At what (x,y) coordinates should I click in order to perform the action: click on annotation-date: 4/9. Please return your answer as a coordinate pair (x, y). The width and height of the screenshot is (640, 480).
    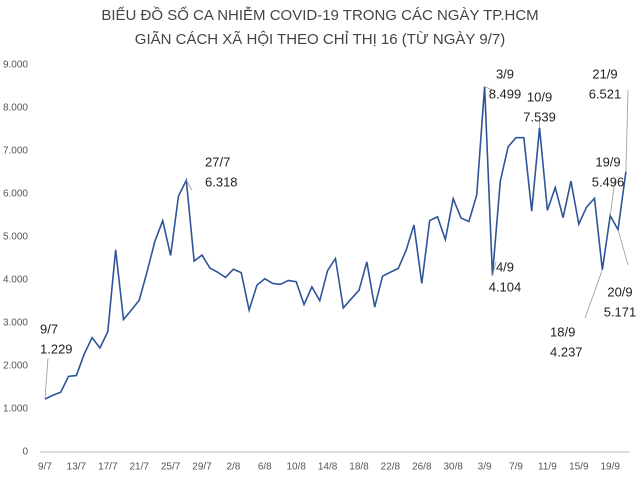
    Looking at the image, I should click on (505, 266).